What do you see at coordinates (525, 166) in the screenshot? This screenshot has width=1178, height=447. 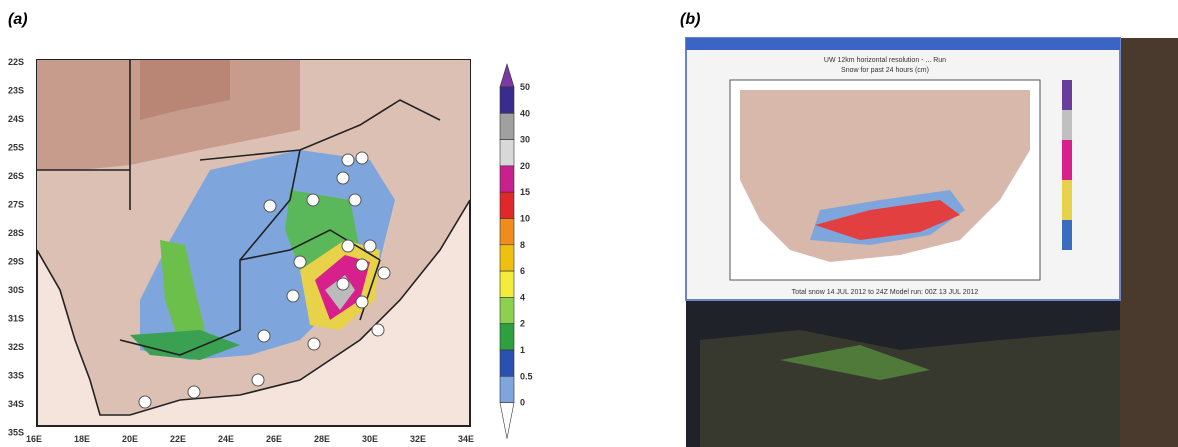 I see `colorbar-label: 20` at bounding box center [525, 166].